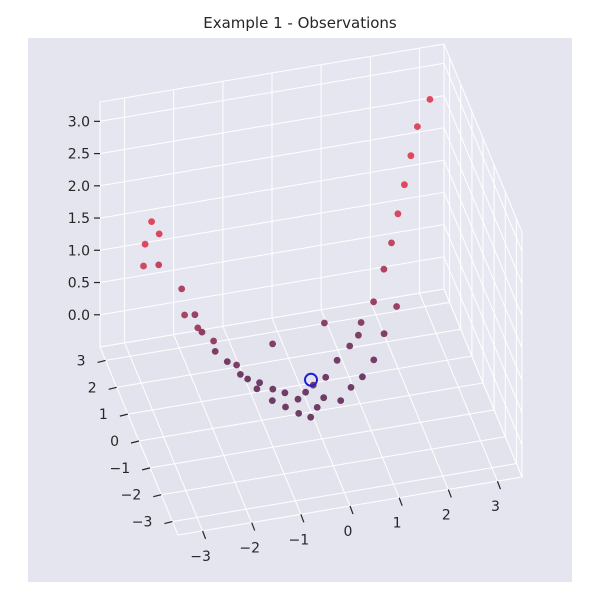  I want to click on y-tick-label: 3, so click(81, 361).